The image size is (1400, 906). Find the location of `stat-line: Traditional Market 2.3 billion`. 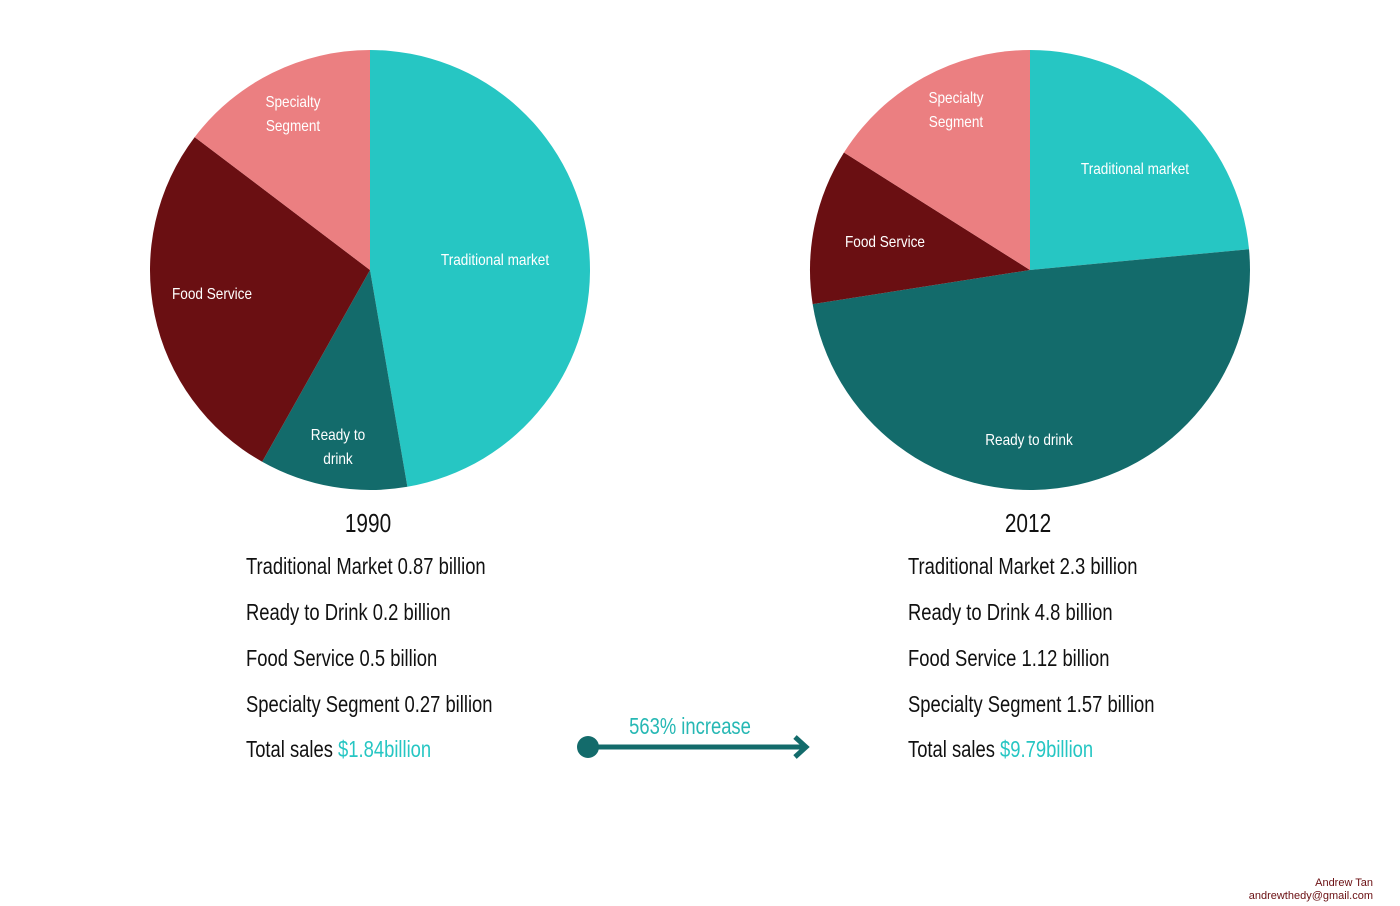

stat-line: Traditional Market 2.3 billion is located at coordinates (1023, 566).